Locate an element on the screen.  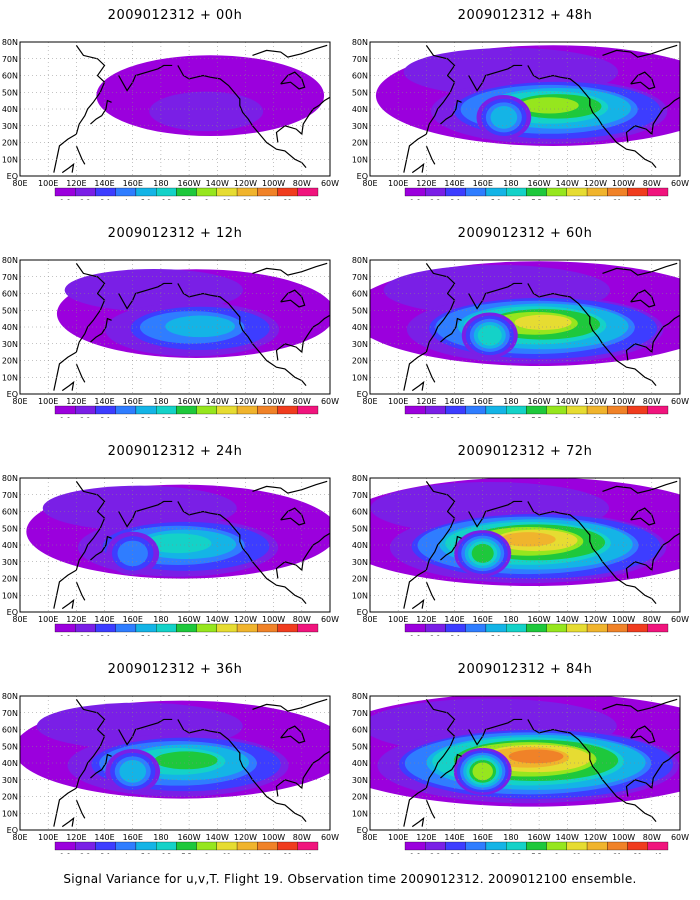
longitude-label: 140E is located at coordinates (104, 183).